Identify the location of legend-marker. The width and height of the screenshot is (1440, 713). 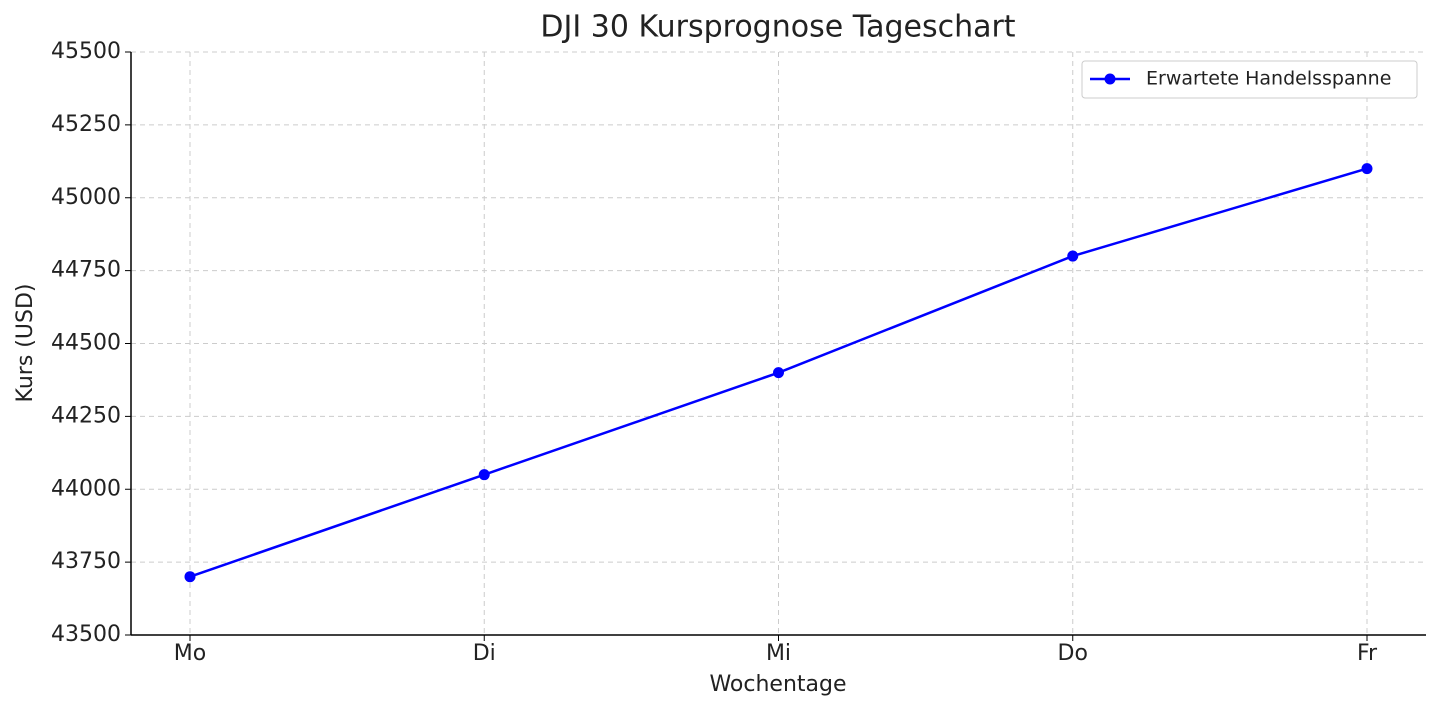
(1110, 79).